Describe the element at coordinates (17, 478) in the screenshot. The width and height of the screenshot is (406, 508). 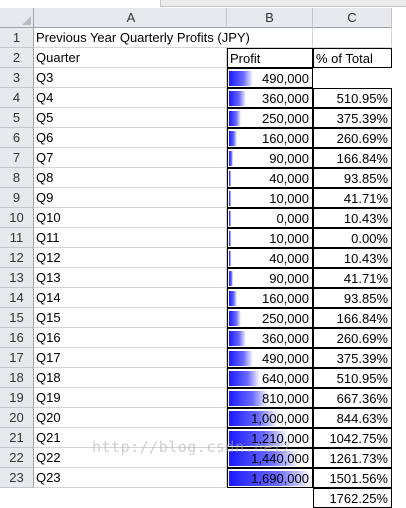
I see `row-header: 23` at that location.